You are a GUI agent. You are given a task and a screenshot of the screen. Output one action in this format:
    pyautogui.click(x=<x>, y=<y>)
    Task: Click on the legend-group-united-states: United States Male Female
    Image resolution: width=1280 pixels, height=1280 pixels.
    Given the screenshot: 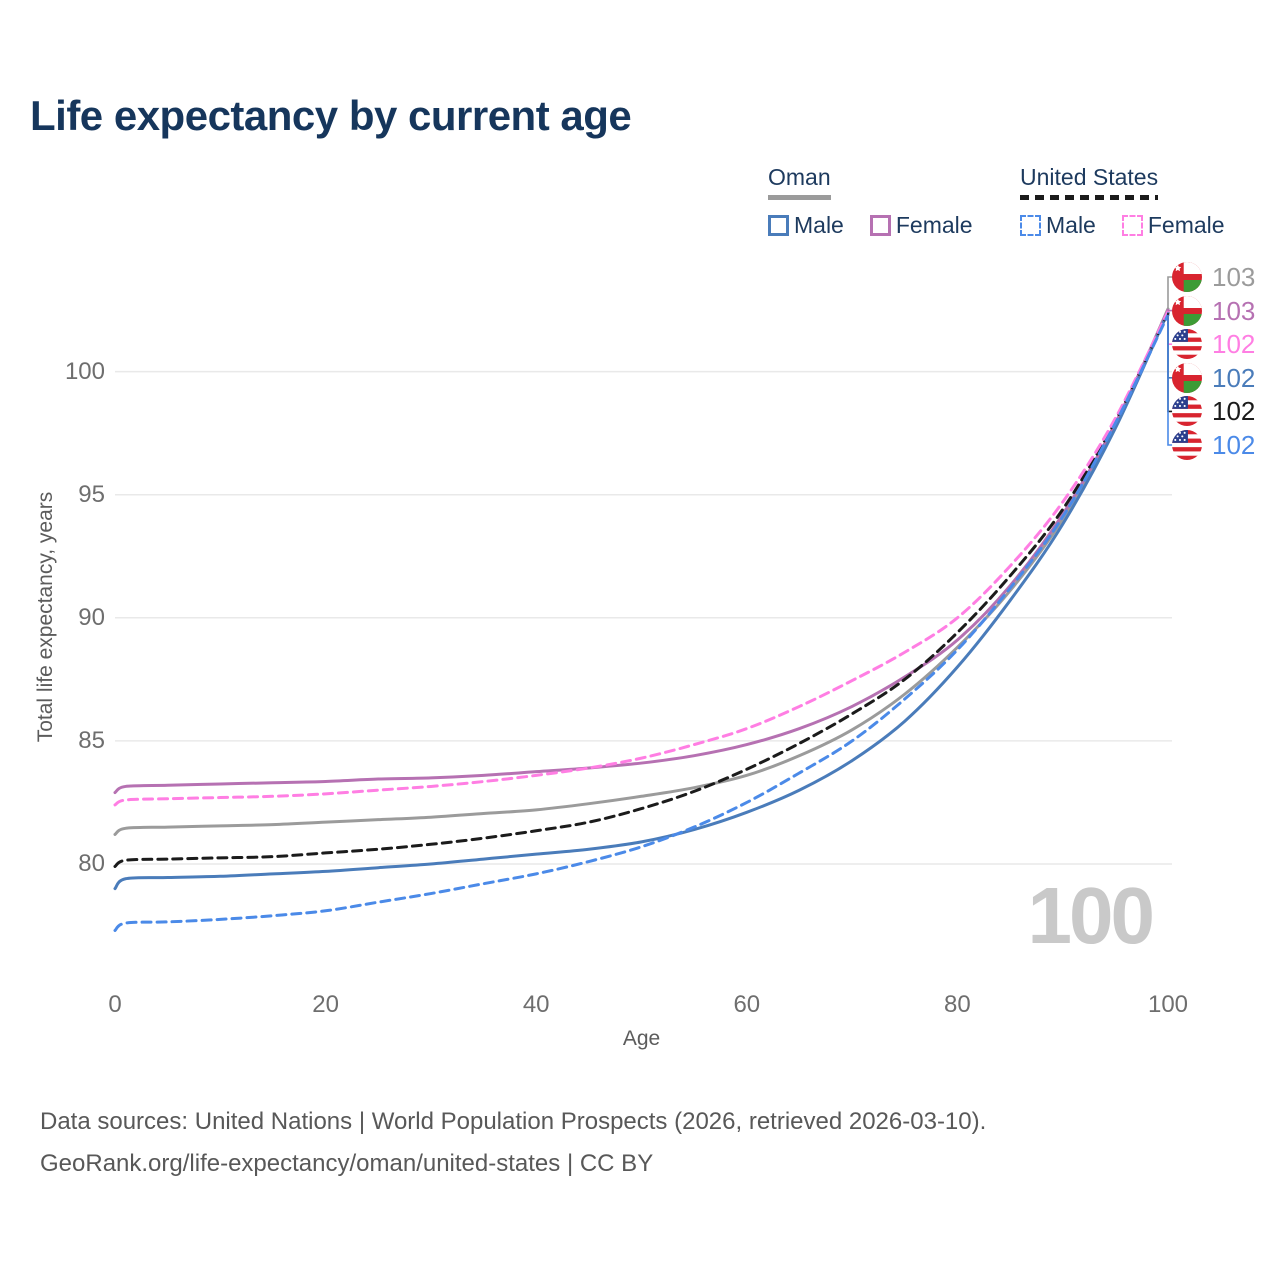 What is the action you would take?
    pyautogui.click(x=1122, y=201)
    